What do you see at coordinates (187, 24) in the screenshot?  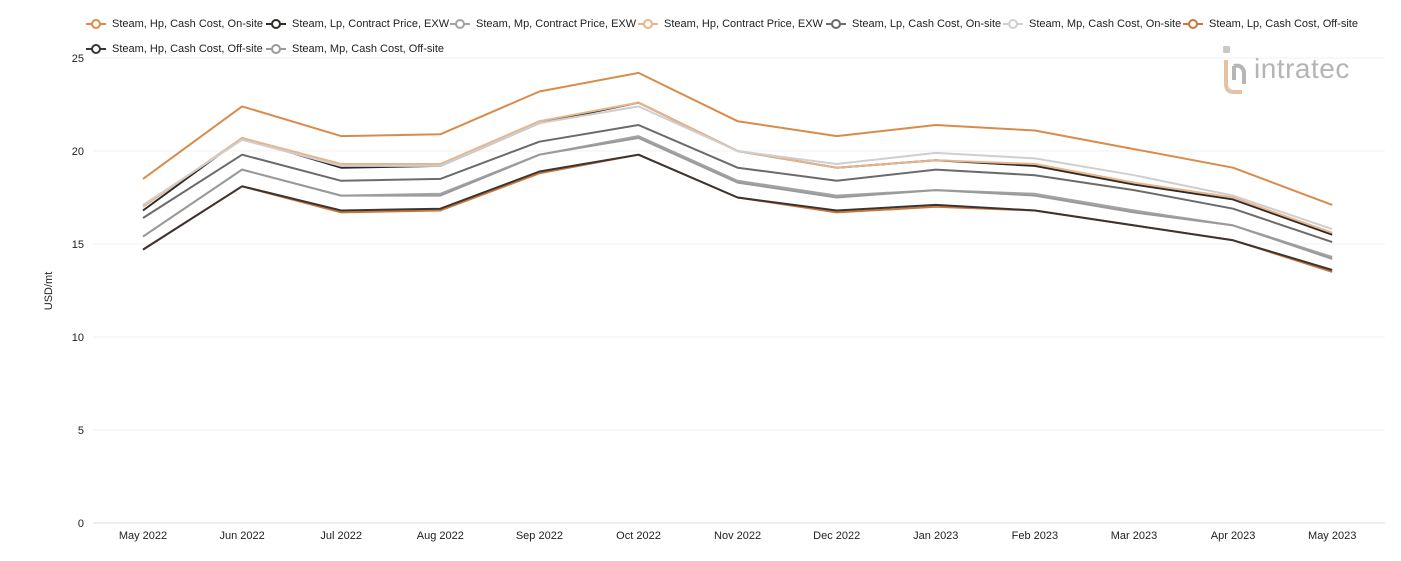 I see `legend-label: Steam, Hp, Cash Cost, On-site` at bounding box center [187, 24].